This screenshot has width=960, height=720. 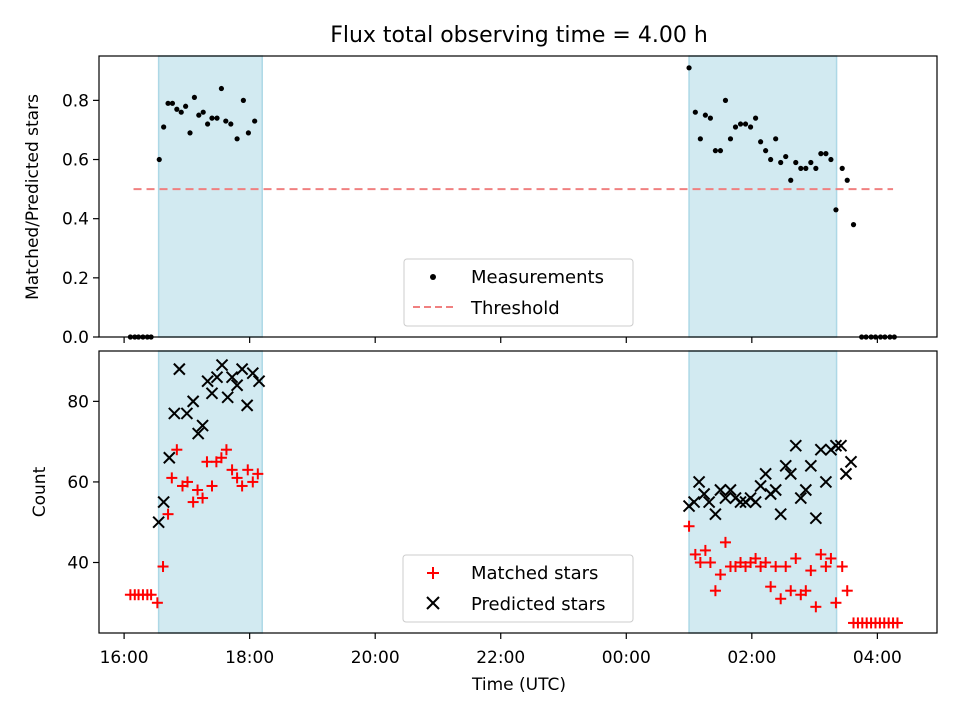 What do you see at coordinates (75, 220) in the screenshot?
I see `y-tick-label: 0.4` at bounding box center [75, 220].